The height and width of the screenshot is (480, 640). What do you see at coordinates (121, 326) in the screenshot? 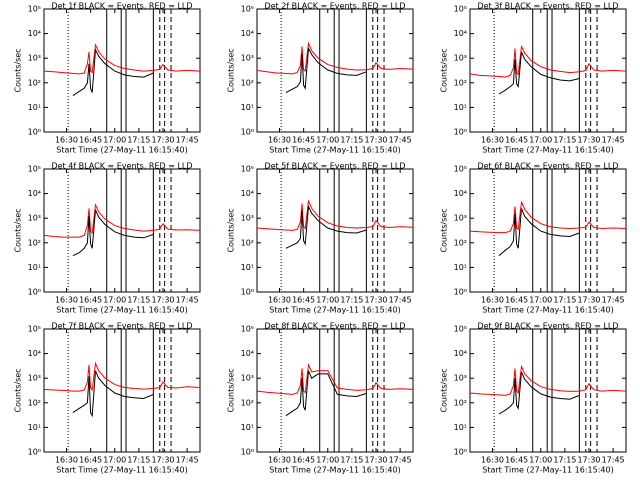
I see `chart-title: Det 7f BLACK = Events, RED = LLD` at bounding box center [121, 326].